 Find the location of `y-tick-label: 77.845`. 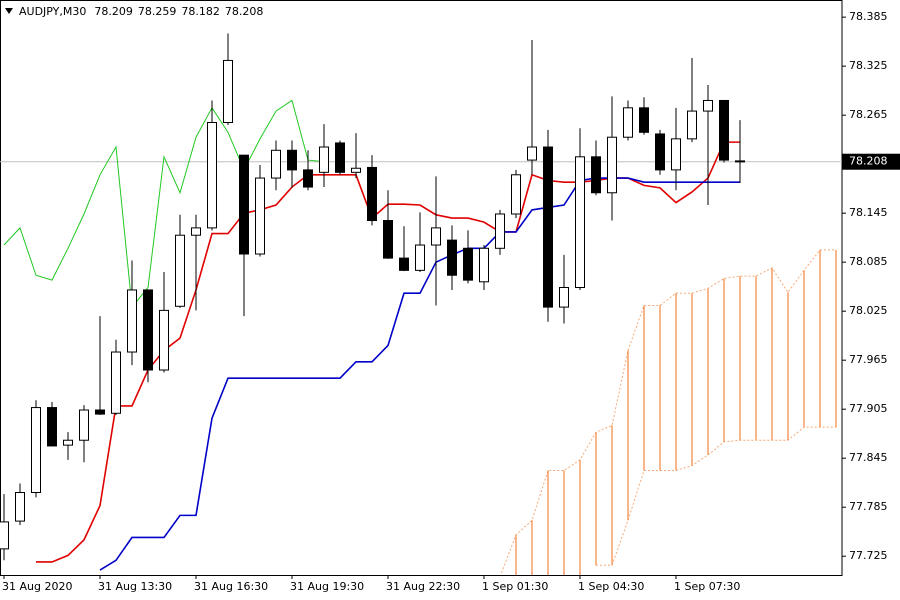

y-tick-label: 77.845 is located at coordinates (868, 457).